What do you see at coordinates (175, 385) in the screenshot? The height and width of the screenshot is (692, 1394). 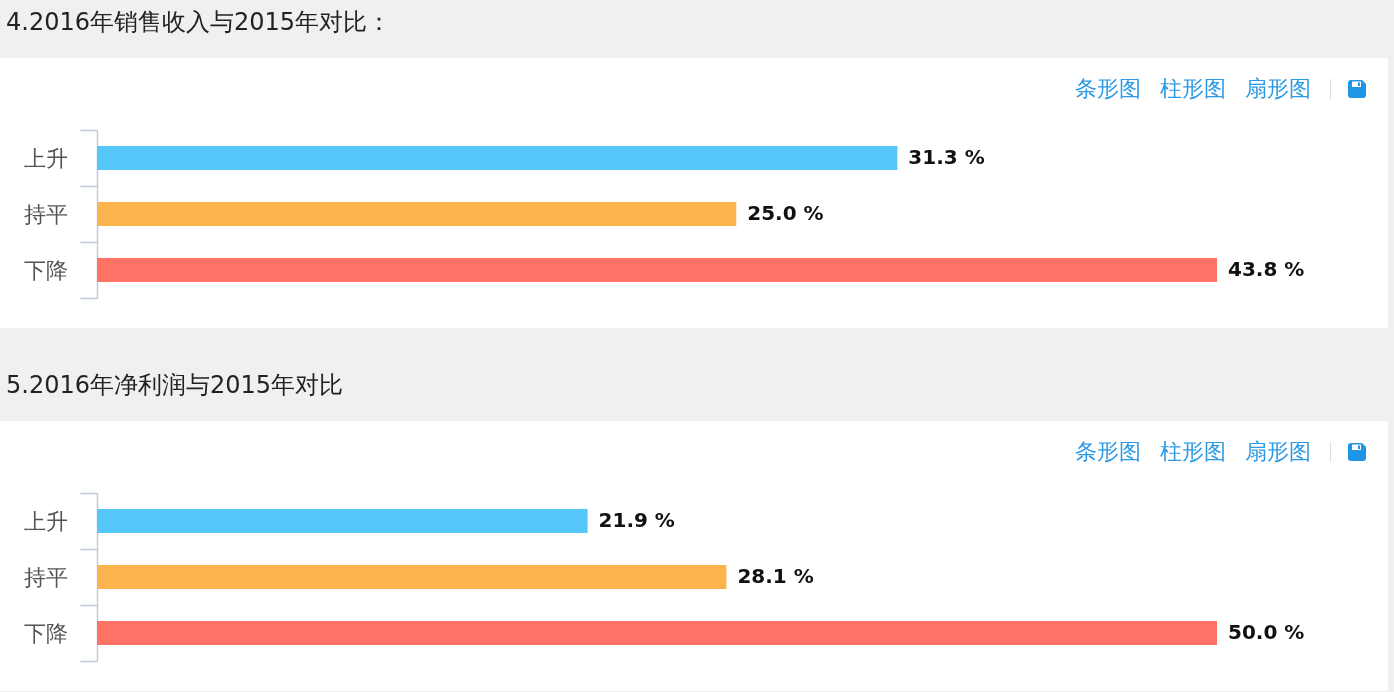 I see `chart-title: 5.2016年净利润与2015年对比` at bounding box center [175, 385].